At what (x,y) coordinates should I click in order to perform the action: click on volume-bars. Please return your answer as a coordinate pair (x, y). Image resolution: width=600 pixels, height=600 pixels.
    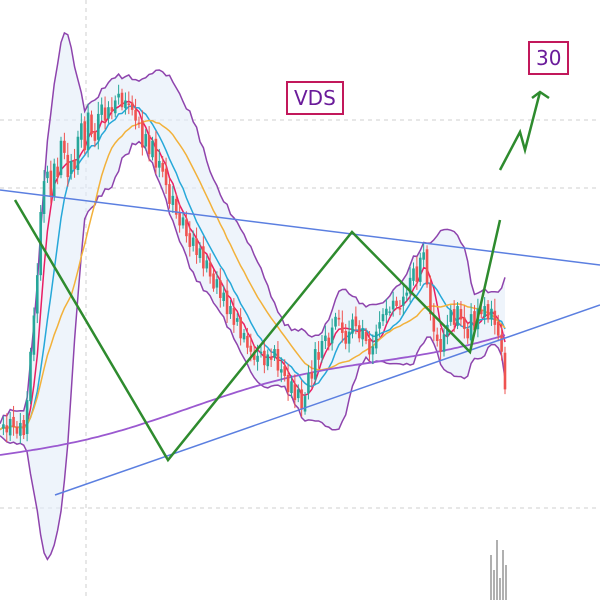
    Looking at the image, I should click on (498, 570).